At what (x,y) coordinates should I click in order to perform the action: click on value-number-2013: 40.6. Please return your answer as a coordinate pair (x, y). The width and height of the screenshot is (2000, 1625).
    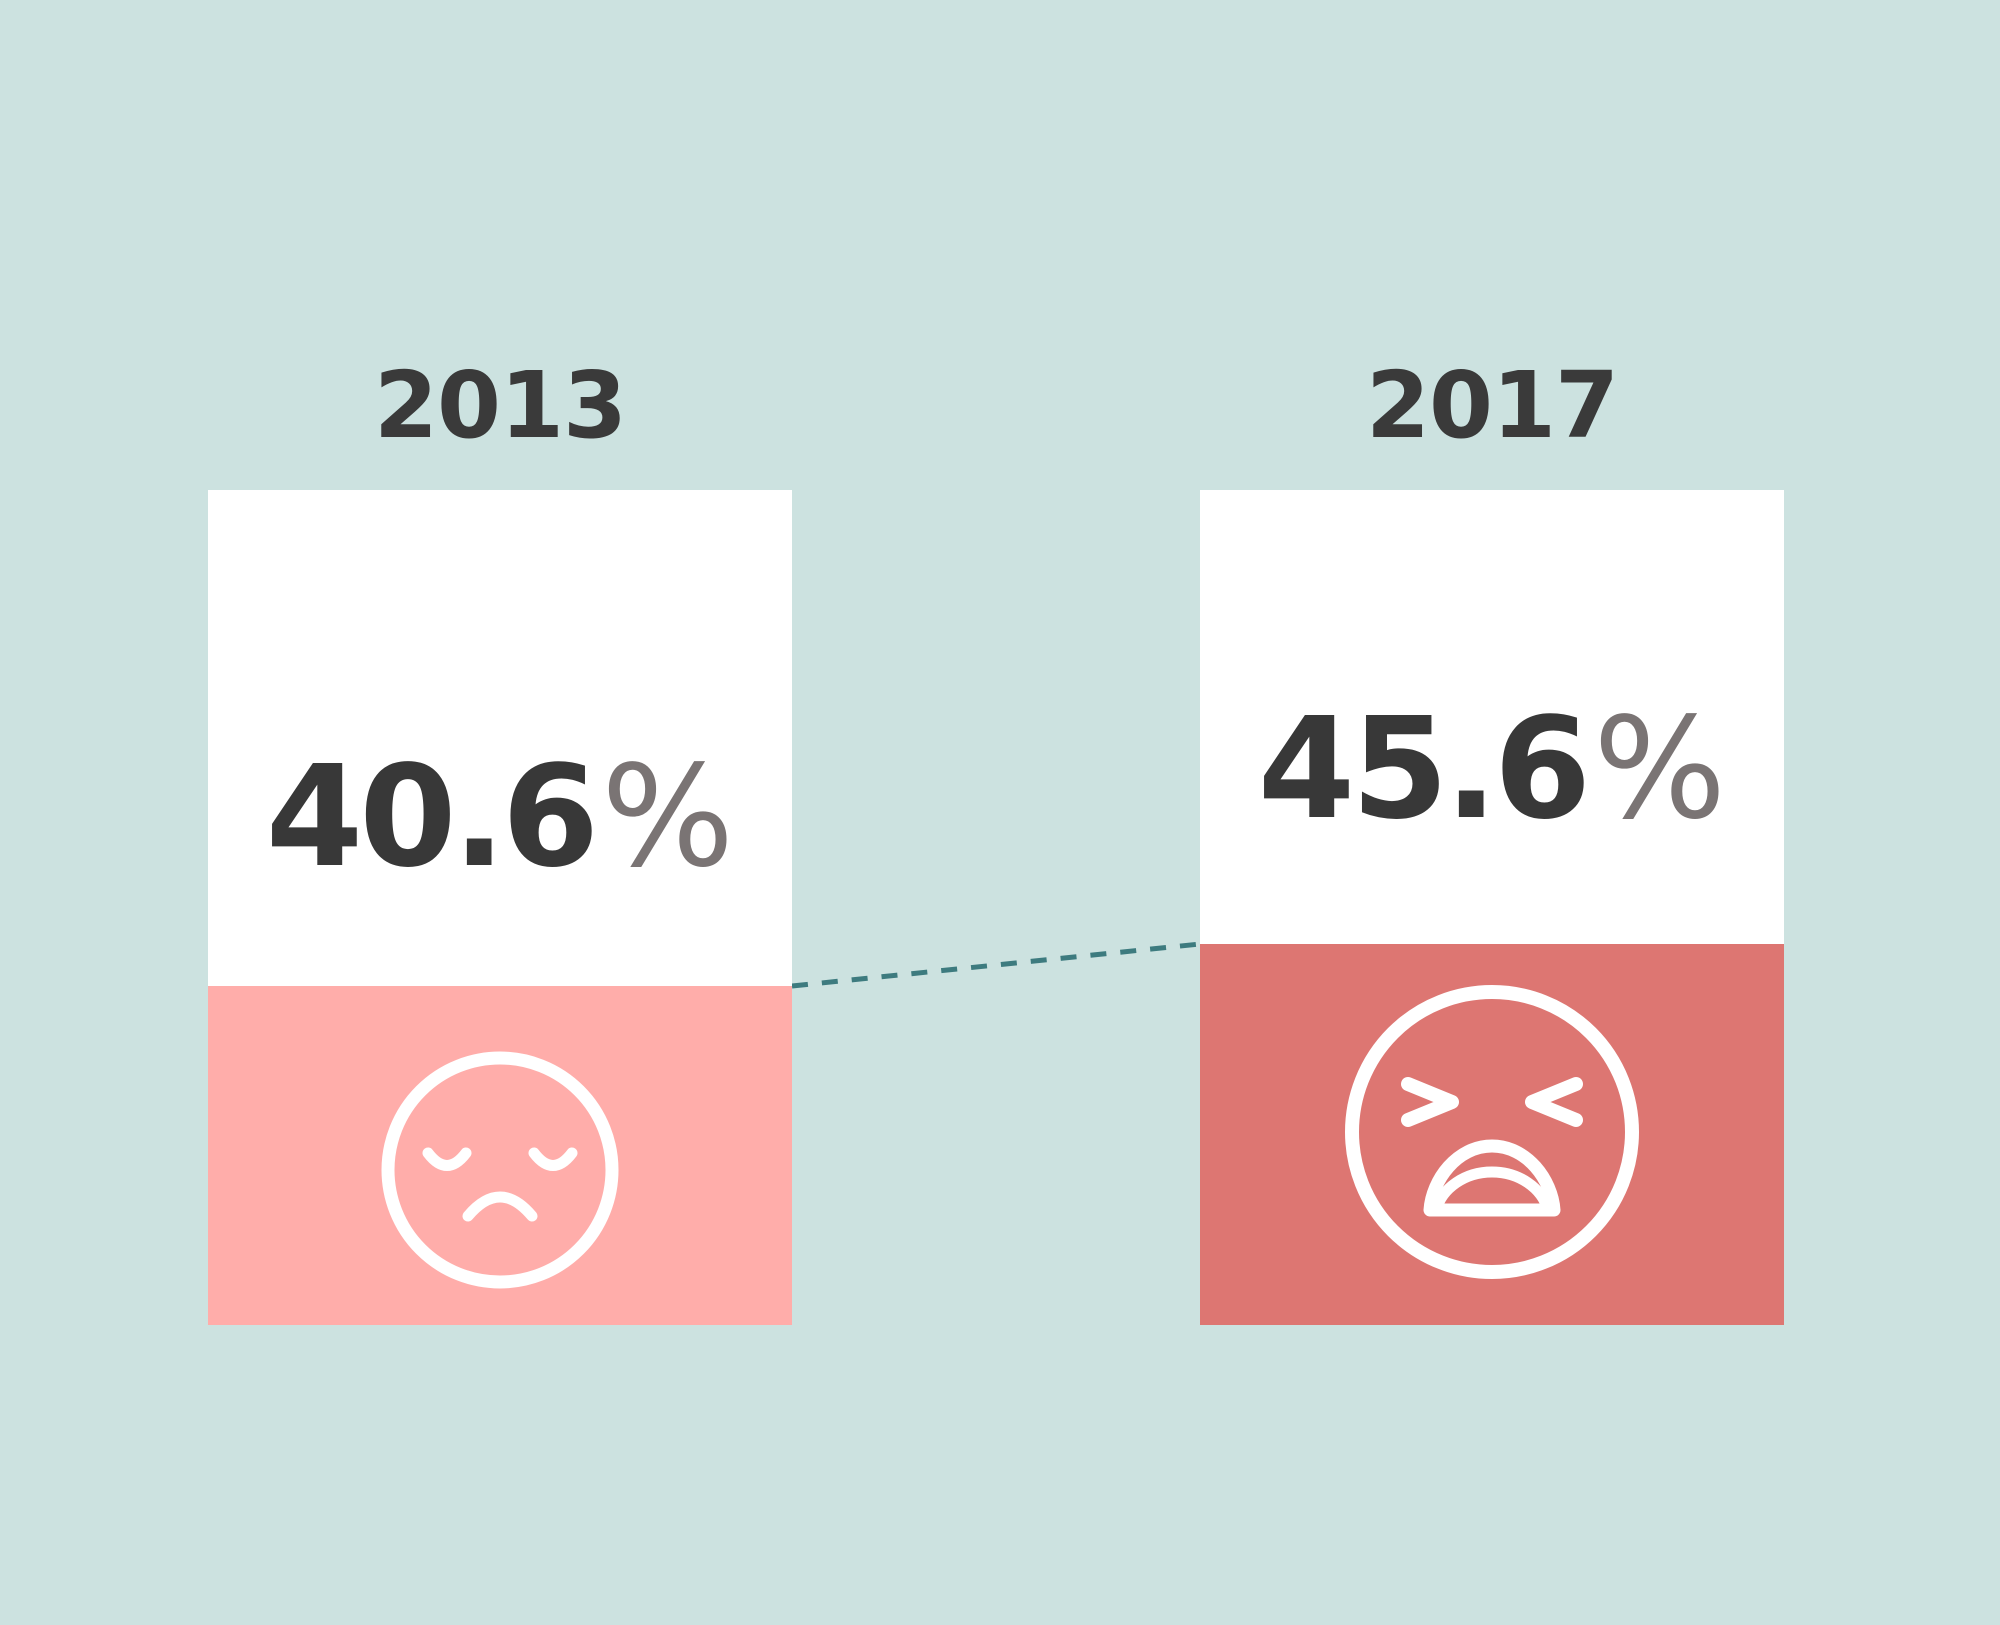
    Looking at the image, I should click on (432, 817).